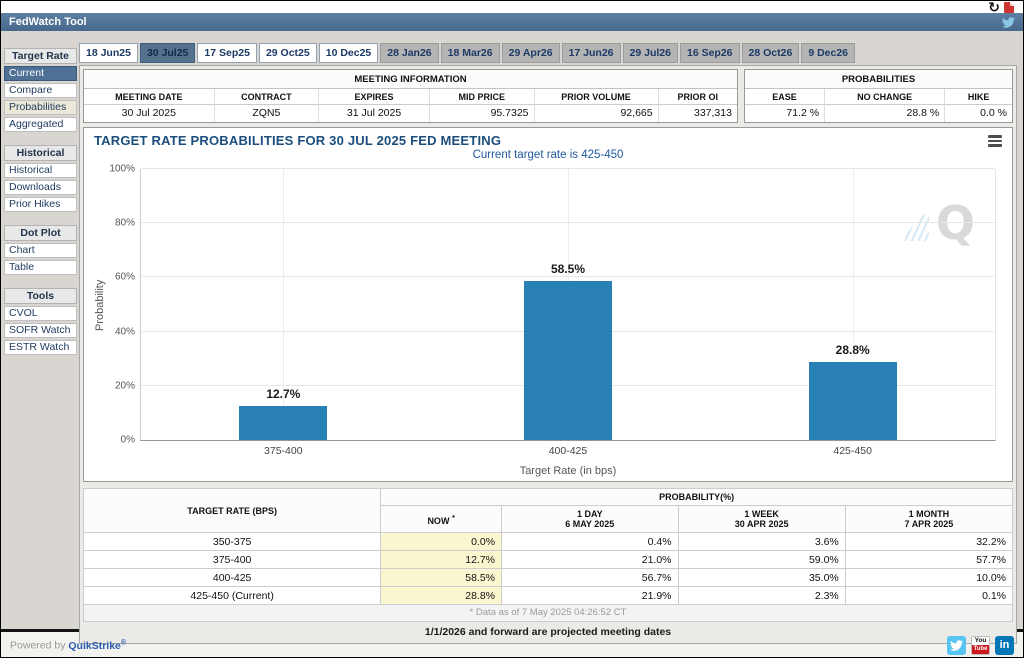 The height and width of the screenshot is (658, 1024). Describe the element at coordinates (1004, 645) in the screenshot. I see `linkedin-icon: in` at that location.